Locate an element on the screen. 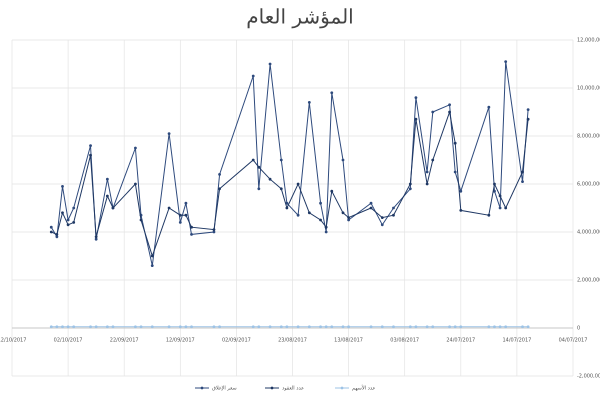 This screenshot has width=600, height=400. x-tick-label: 12/10/2017 is located at coordinates (13, 341).